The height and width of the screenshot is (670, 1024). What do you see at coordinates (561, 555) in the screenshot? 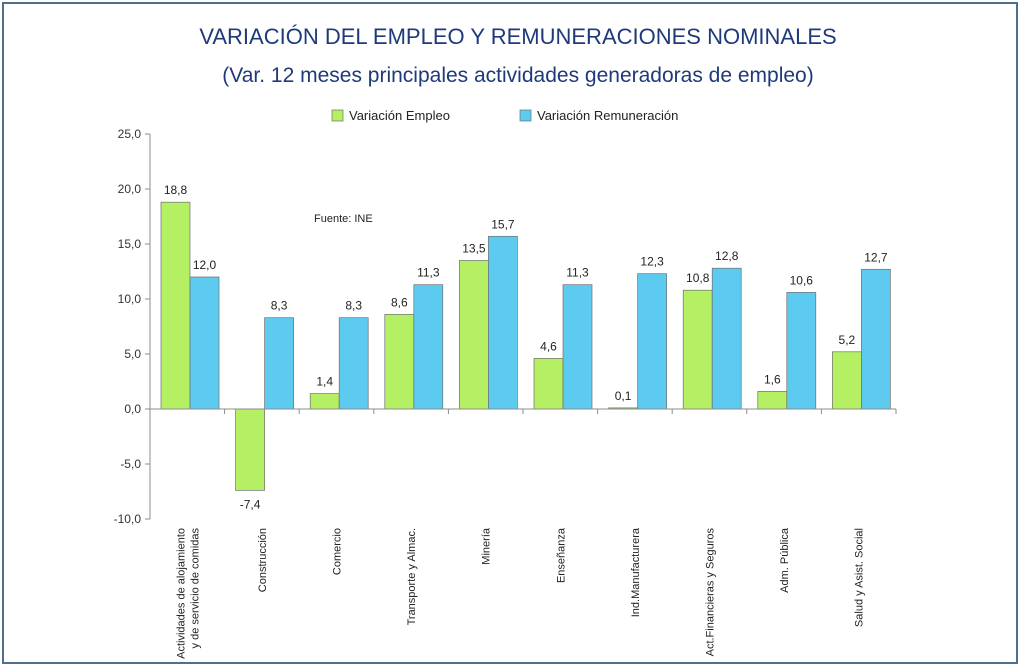
I see `x-tick-label: Enseñanza` at bounding box center [561, 555].